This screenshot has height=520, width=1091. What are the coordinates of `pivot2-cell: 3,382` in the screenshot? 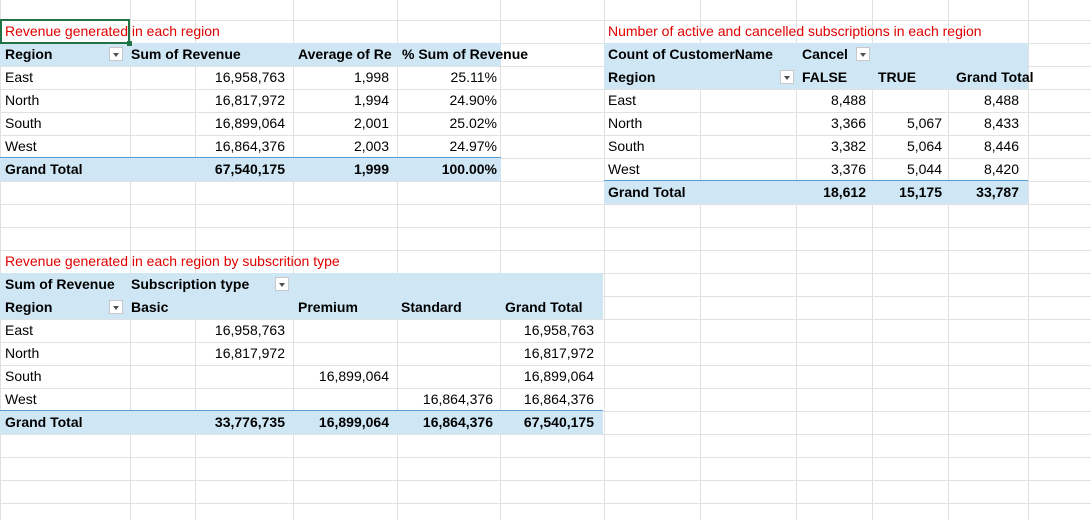 It's located at (848, 146).